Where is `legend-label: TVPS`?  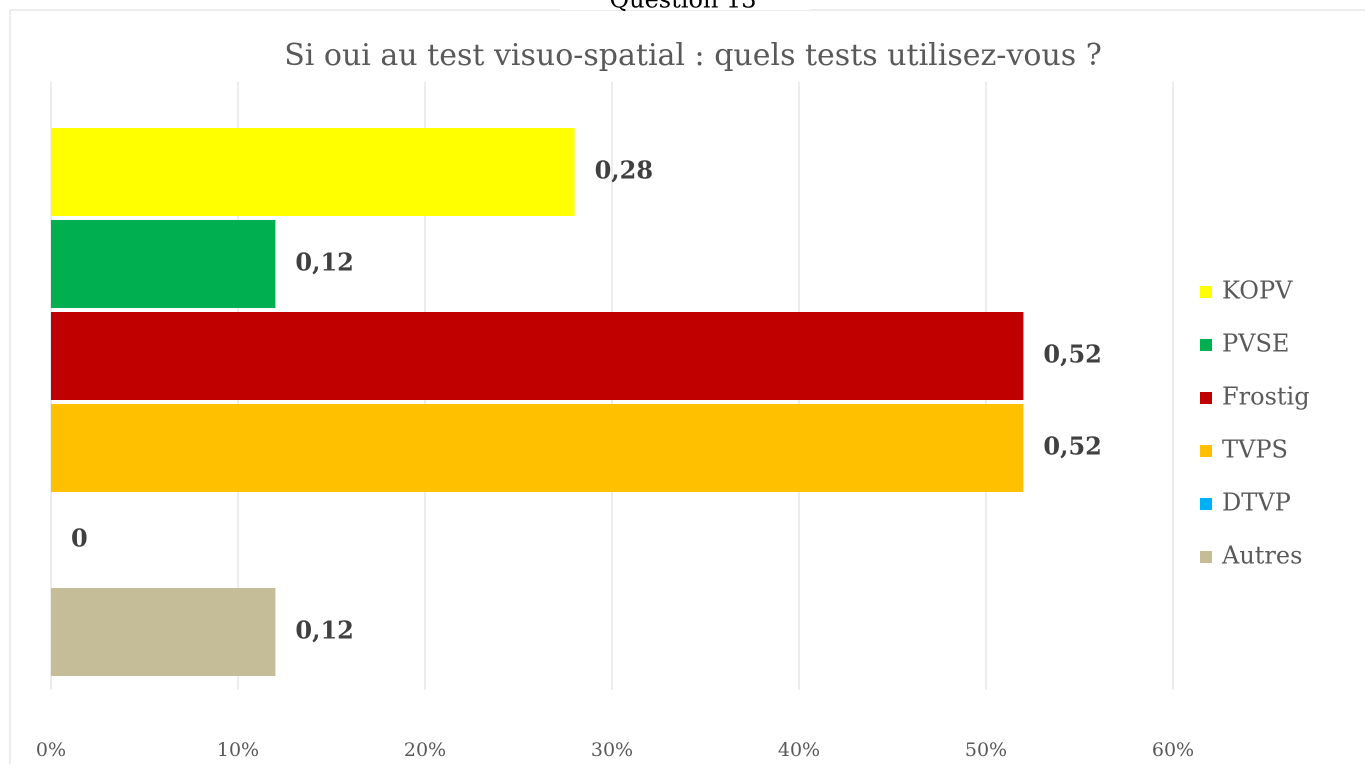
legend-label: TVPS is located at coordinates (1255, 450).